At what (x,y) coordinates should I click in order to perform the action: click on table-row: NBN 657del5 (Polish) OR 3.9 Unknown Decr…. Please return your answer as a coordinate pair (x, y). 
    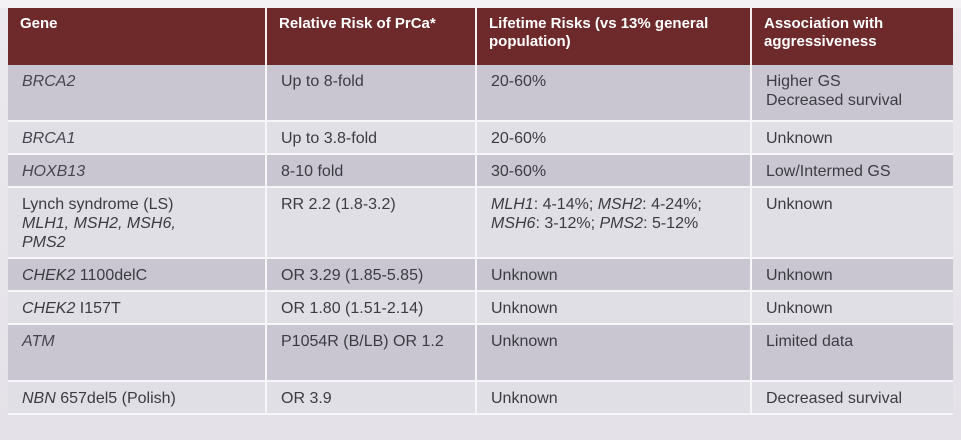
    Looking at the image, I should click on (480, 398).